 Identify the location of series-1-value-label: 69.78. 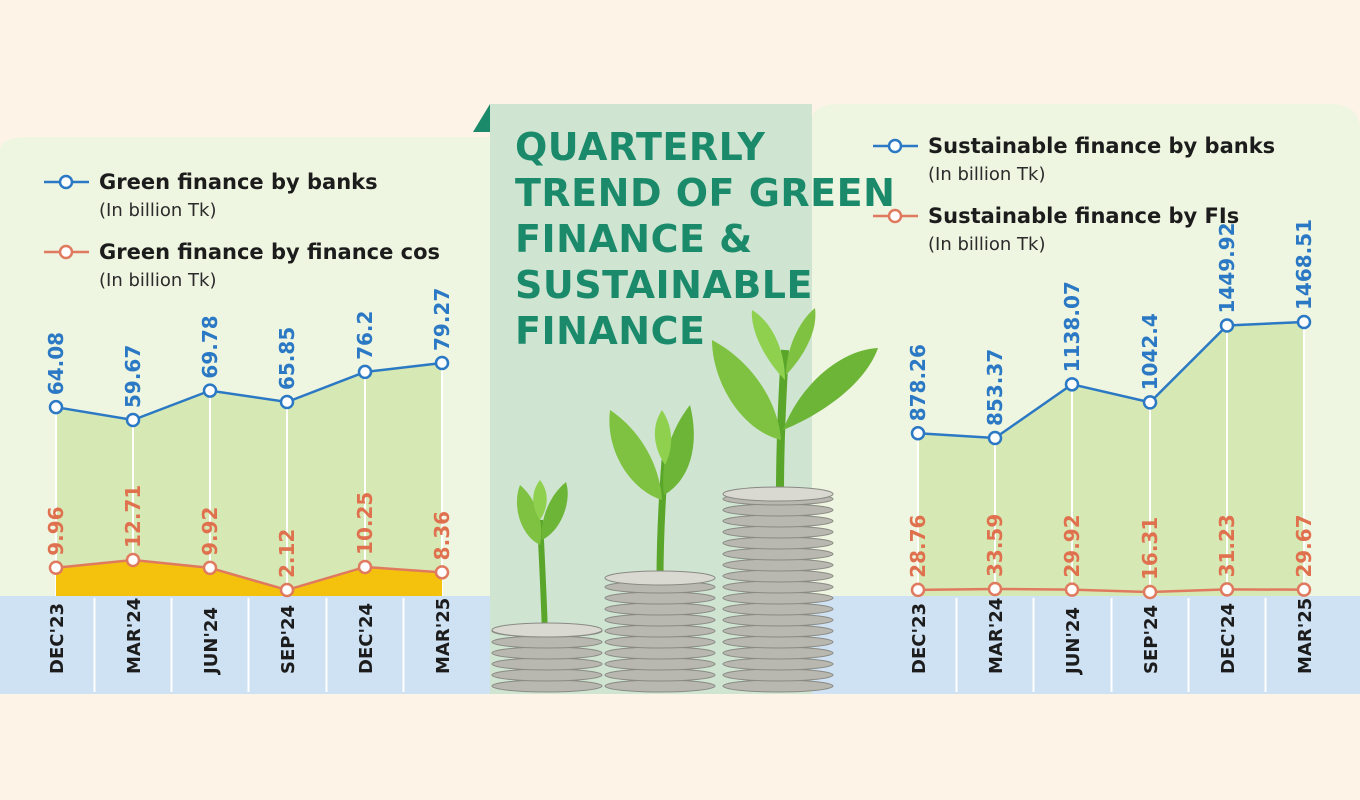
(210, 346).